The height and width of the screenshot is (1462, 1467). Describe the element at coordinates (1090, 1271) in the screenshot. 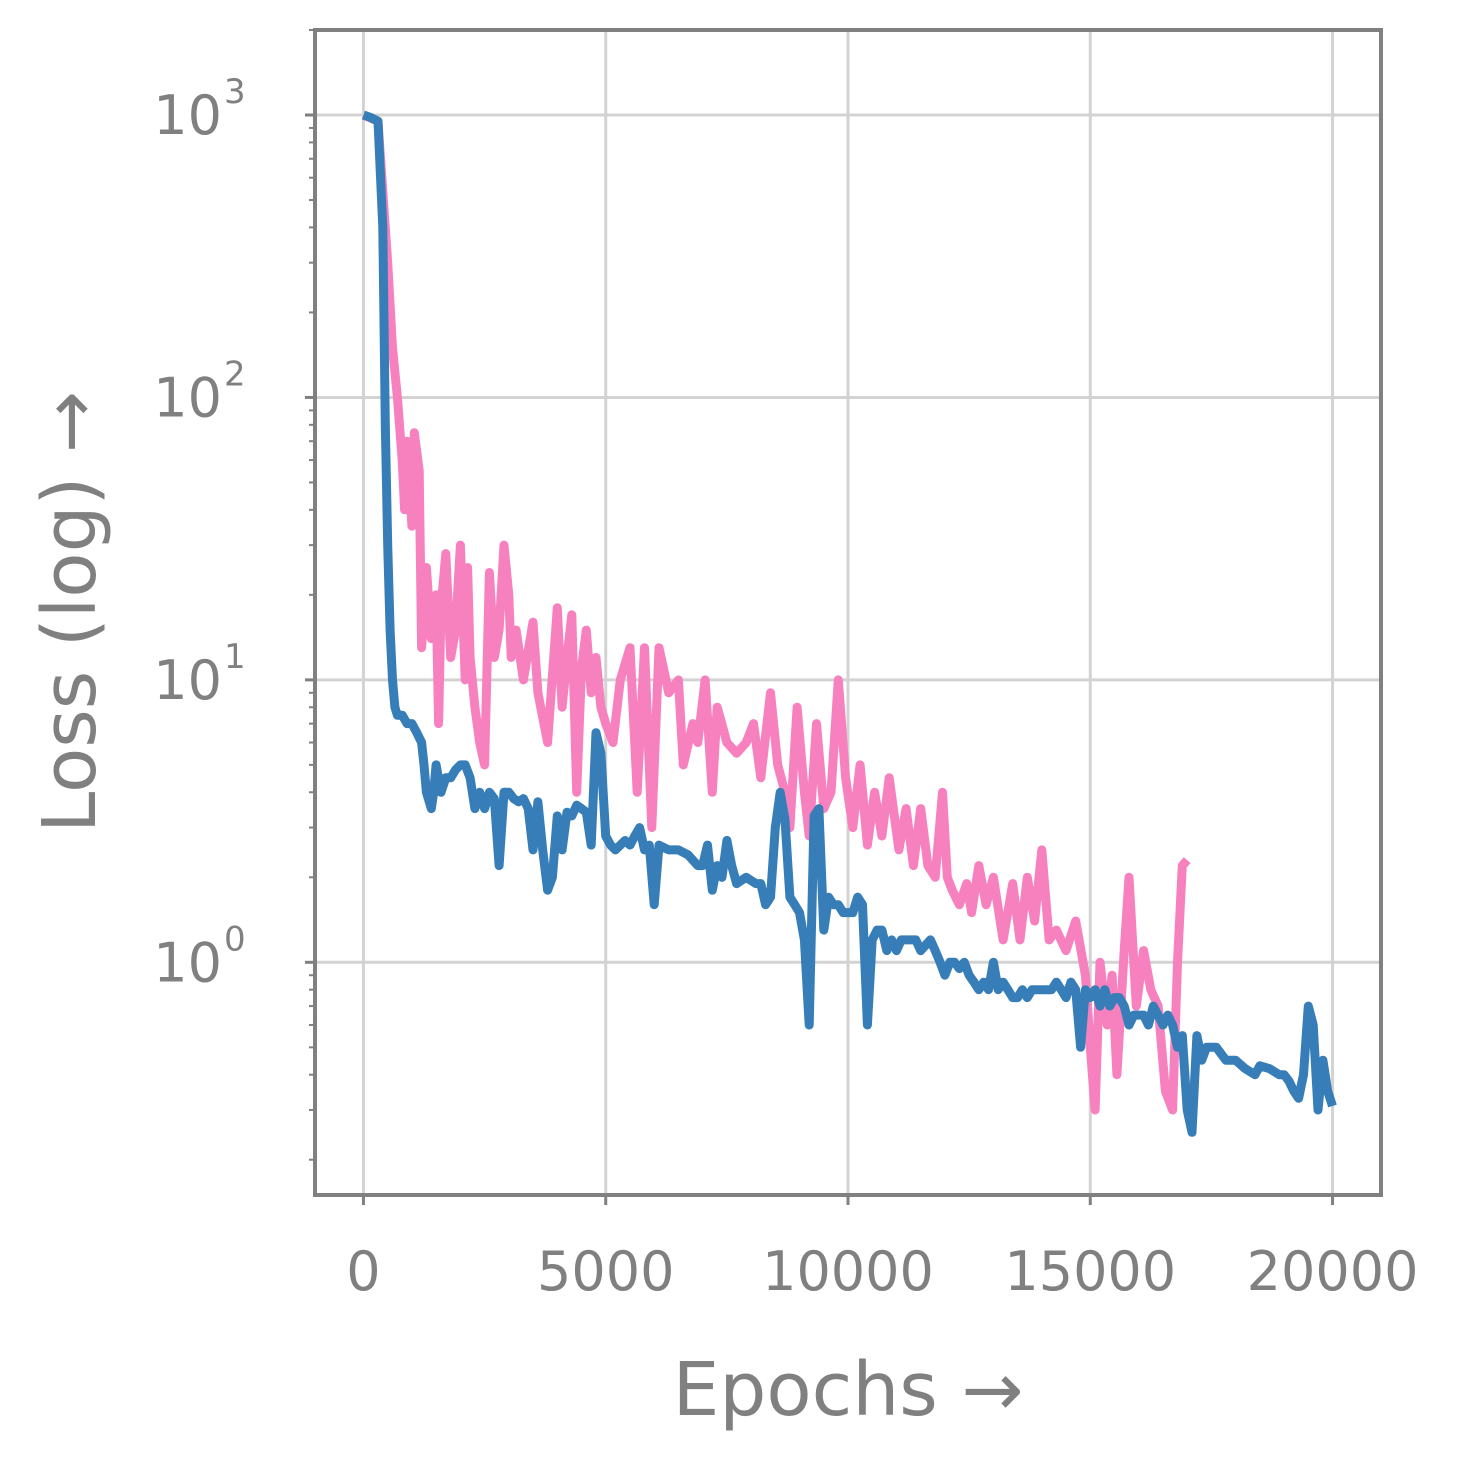

I see `x-tick-label: 15000` at that location.